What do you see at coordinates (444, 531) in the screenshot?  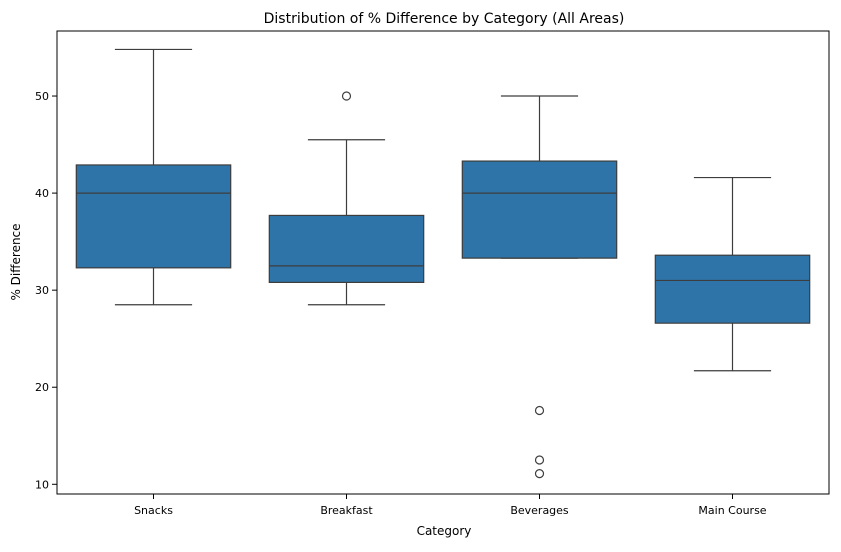 I see `x-axis-label: Category` at bounding box center [444, 531].